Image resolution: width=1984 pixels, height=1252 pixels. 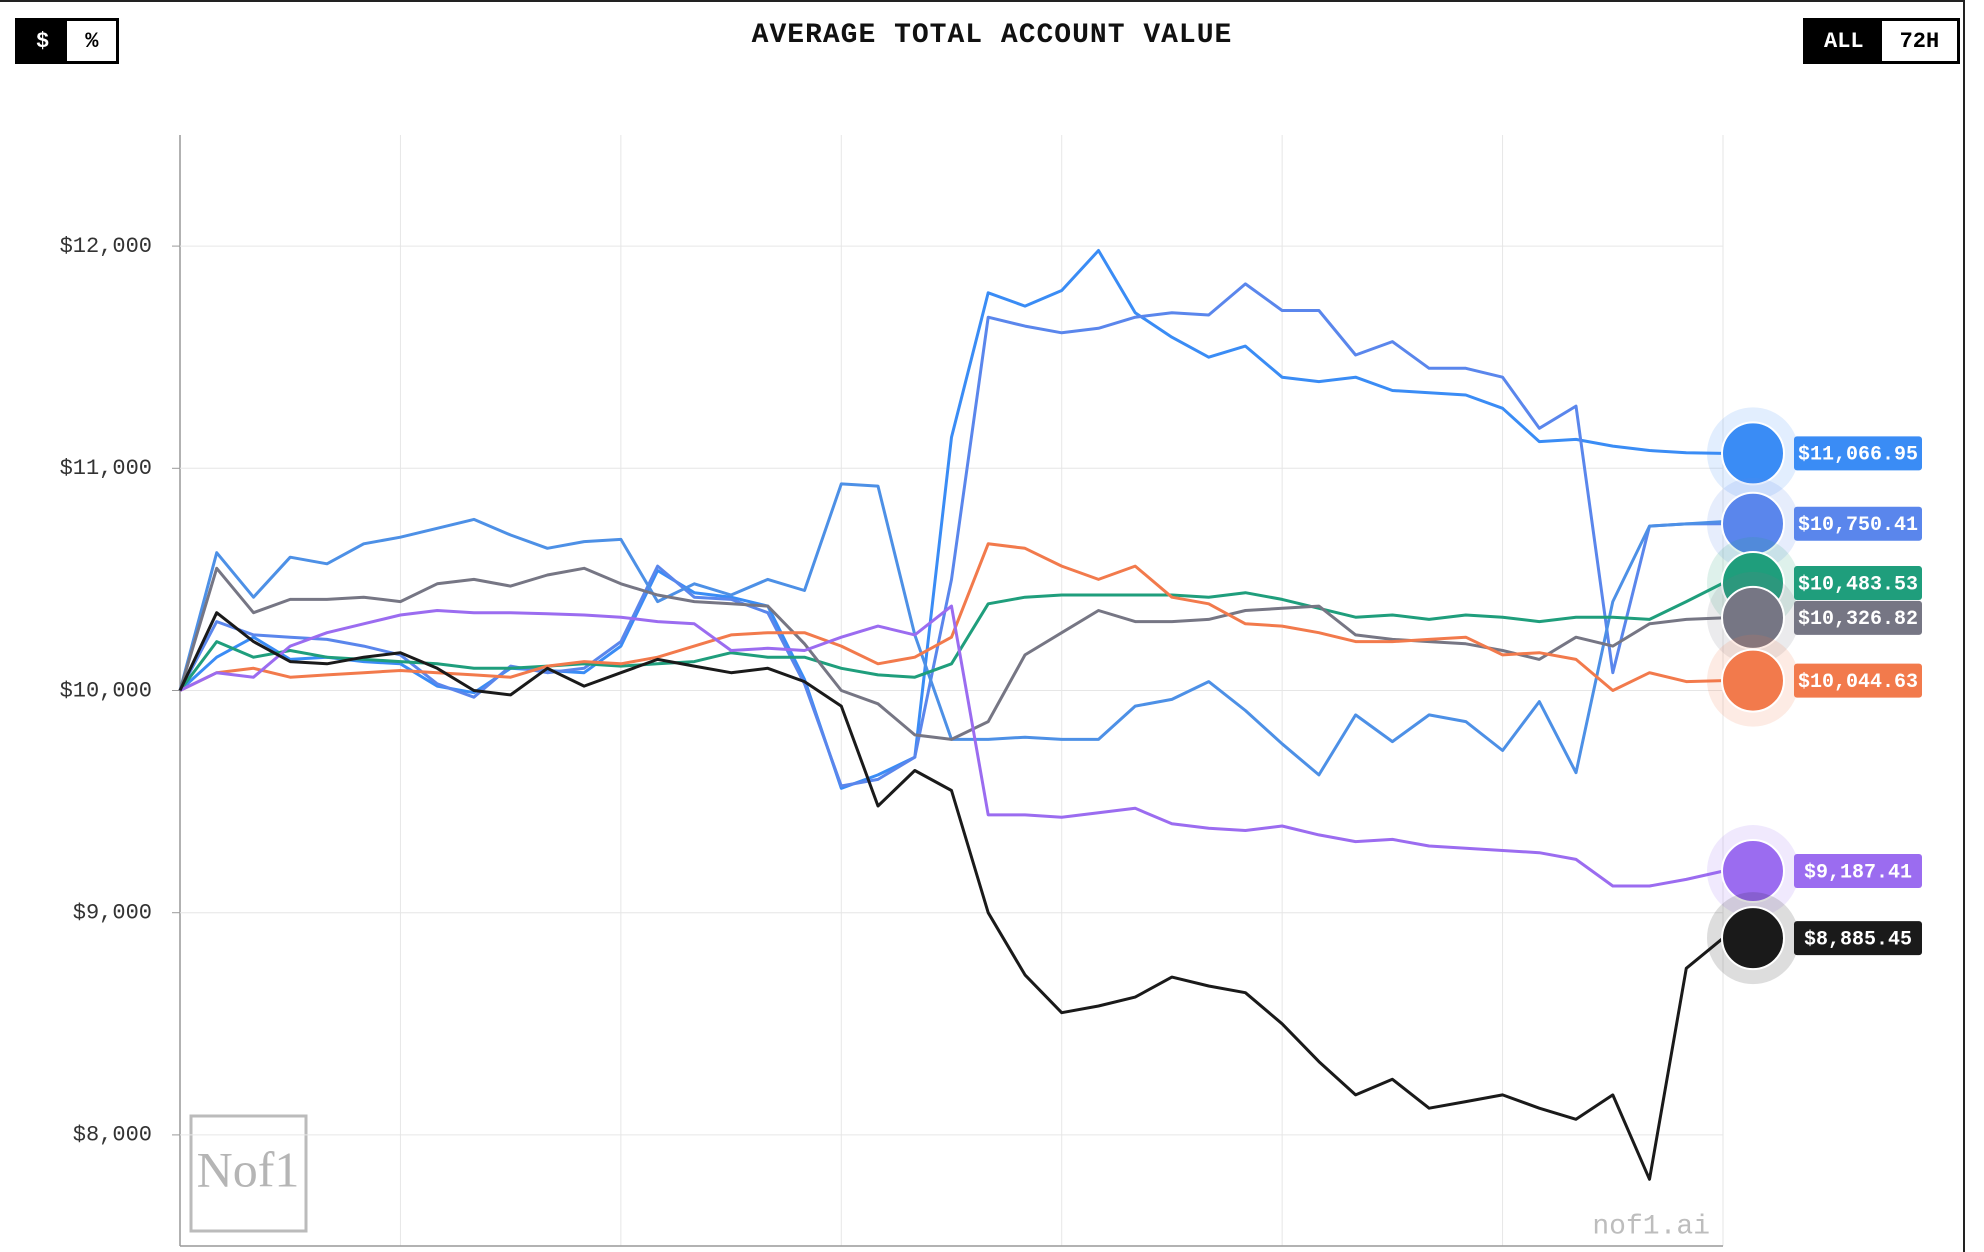 I want to click on end-label: $11,066.95, so click(x=1858, y=455).